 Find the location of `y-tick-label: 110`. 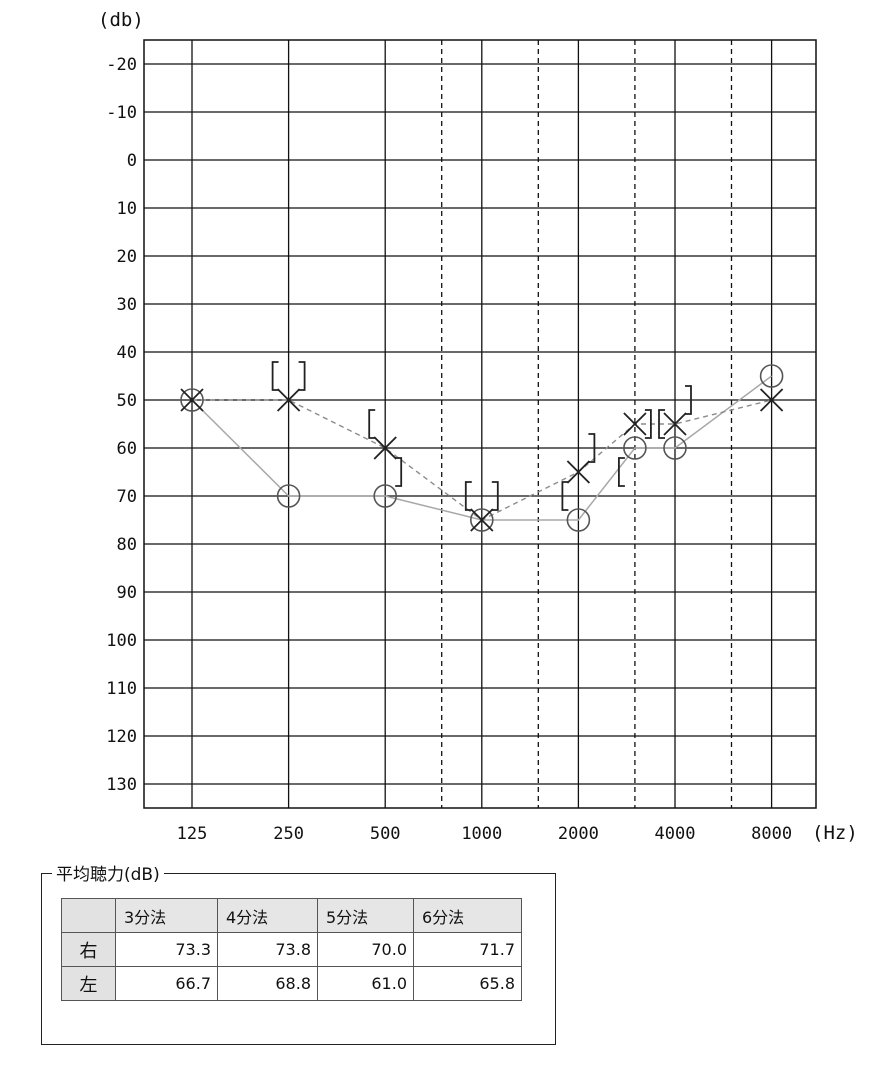

y-tick-label: 110 is located at coordinates (121, 689).